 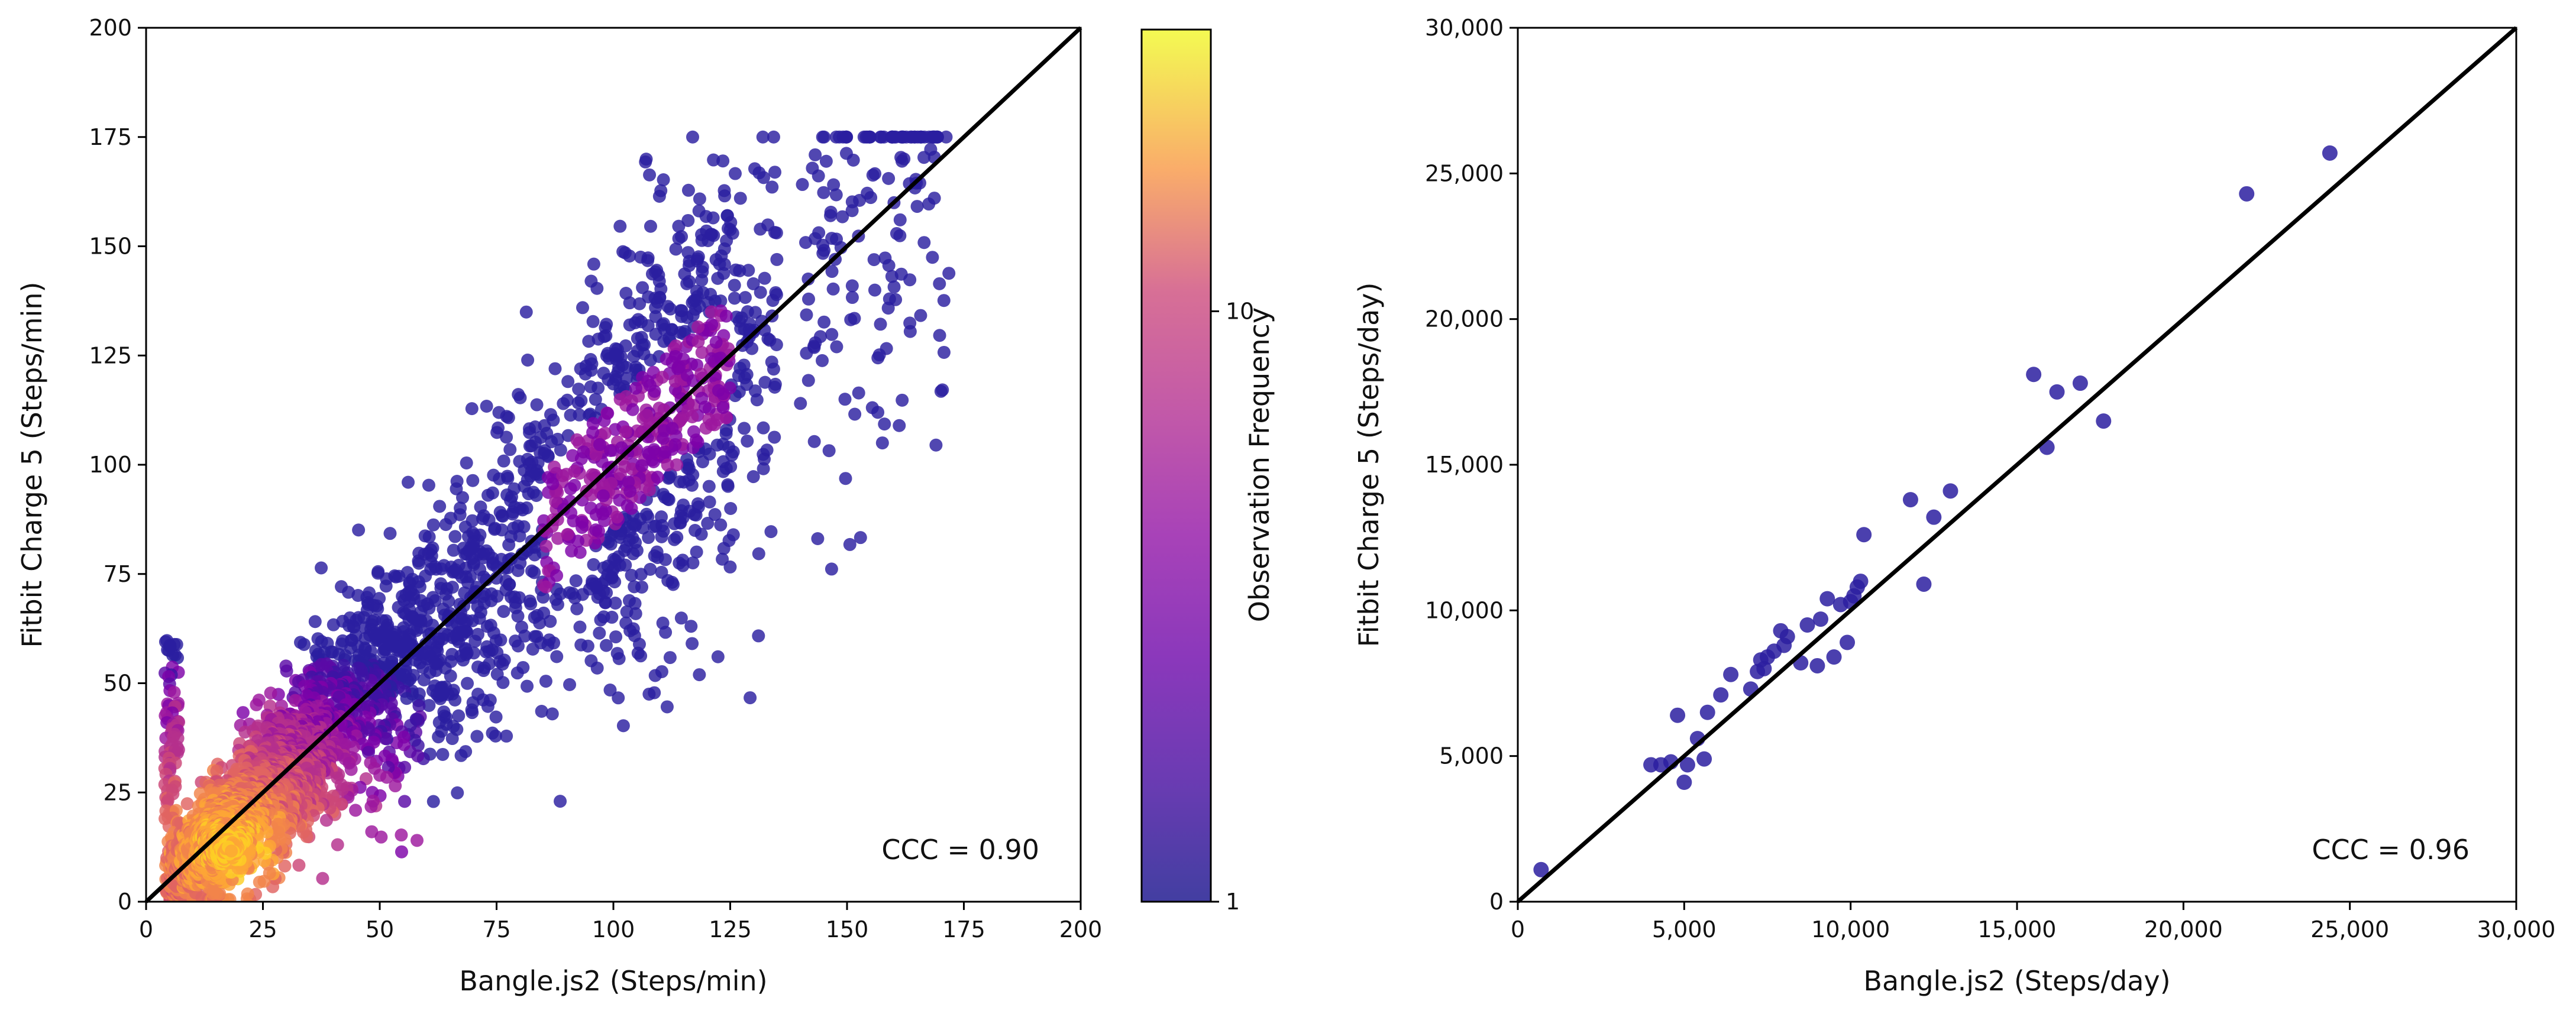 What do you see at coordinates (730, 929) in the screenshot?
I see `left-x-tick-label: 125` at bounding box center [730, 929].